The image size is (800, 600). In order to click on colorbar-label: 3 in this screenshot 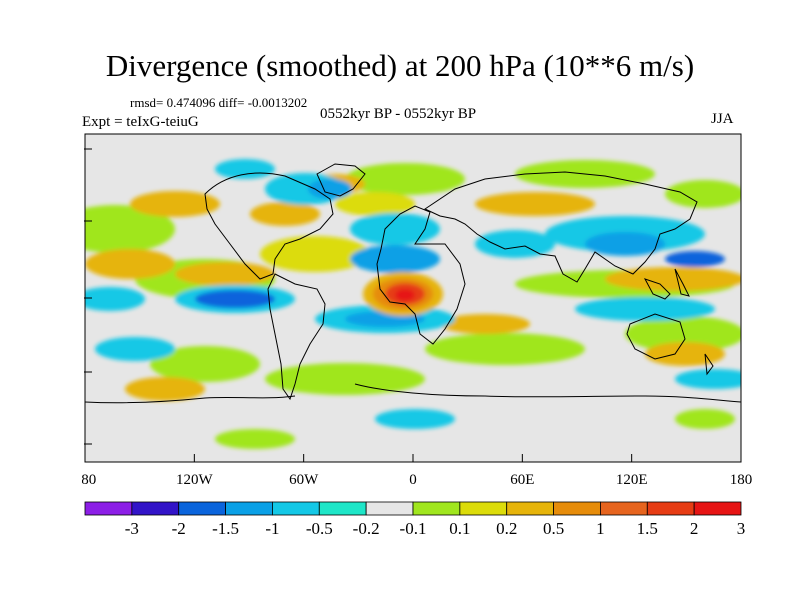, I will do `click(741, 528)`.